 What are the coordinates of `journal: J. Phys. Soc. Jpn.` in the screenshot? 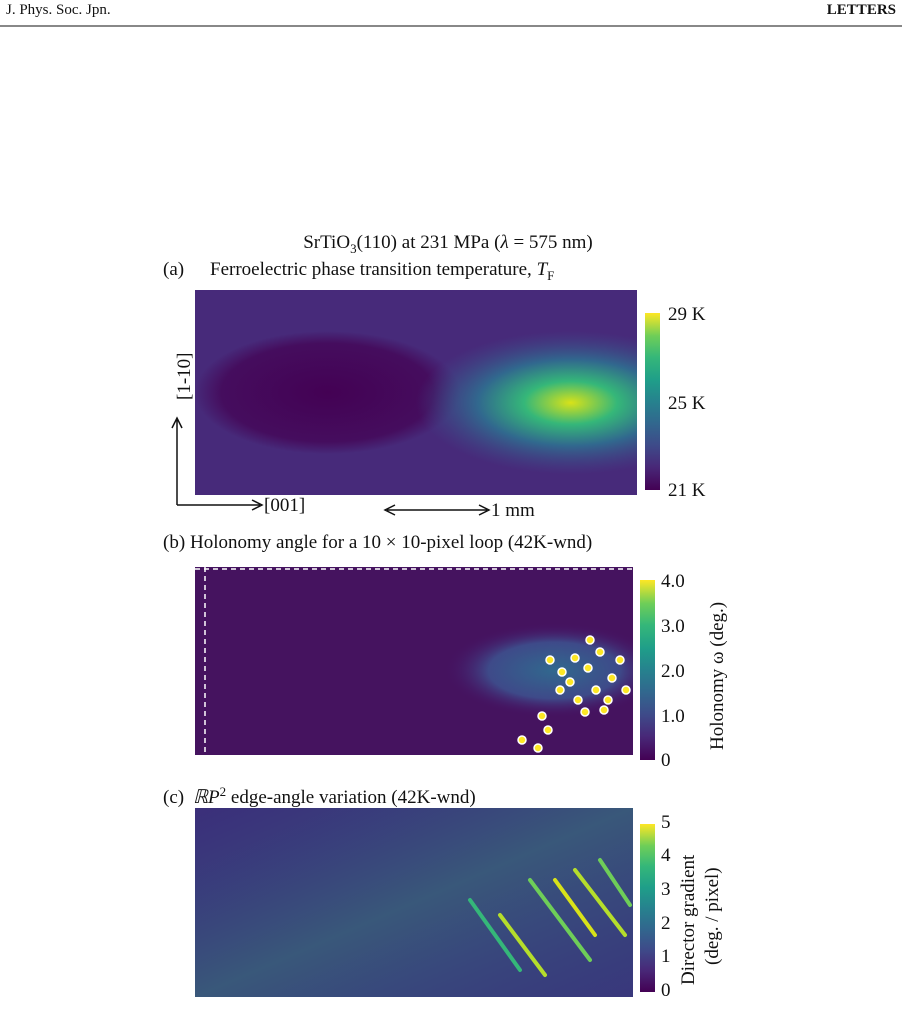 It's located at (58, 10).